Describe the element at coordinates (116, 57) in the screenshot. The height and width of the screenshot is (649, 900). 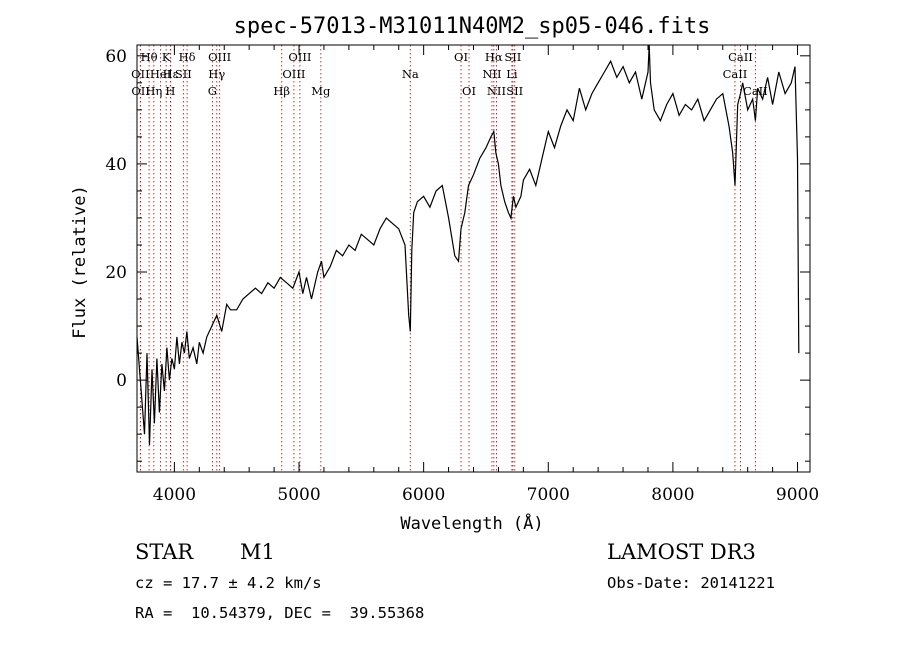
I see `y-tick-label-60: 60` at that location.